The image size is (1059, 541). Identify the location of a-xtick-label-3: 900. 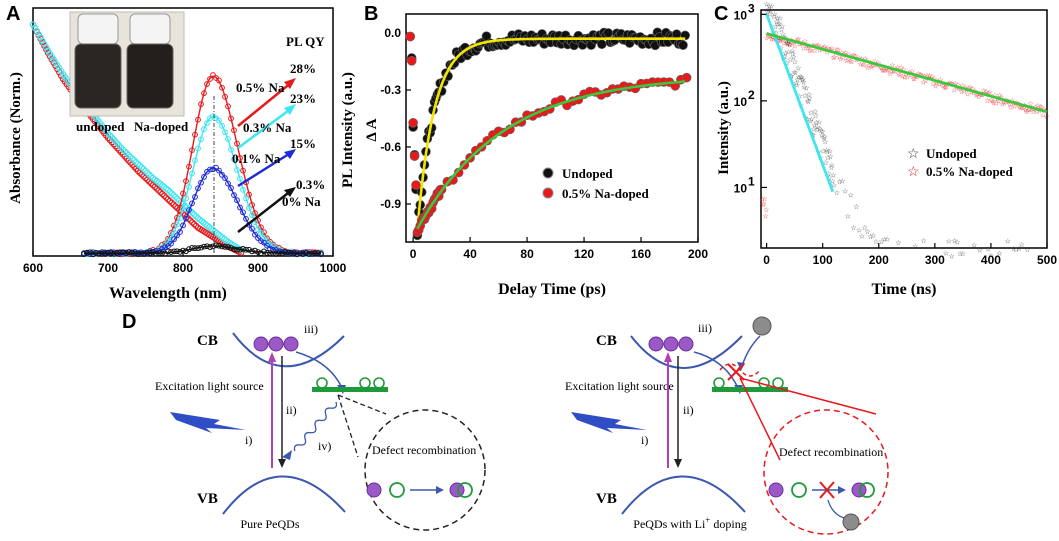
(258, 268).